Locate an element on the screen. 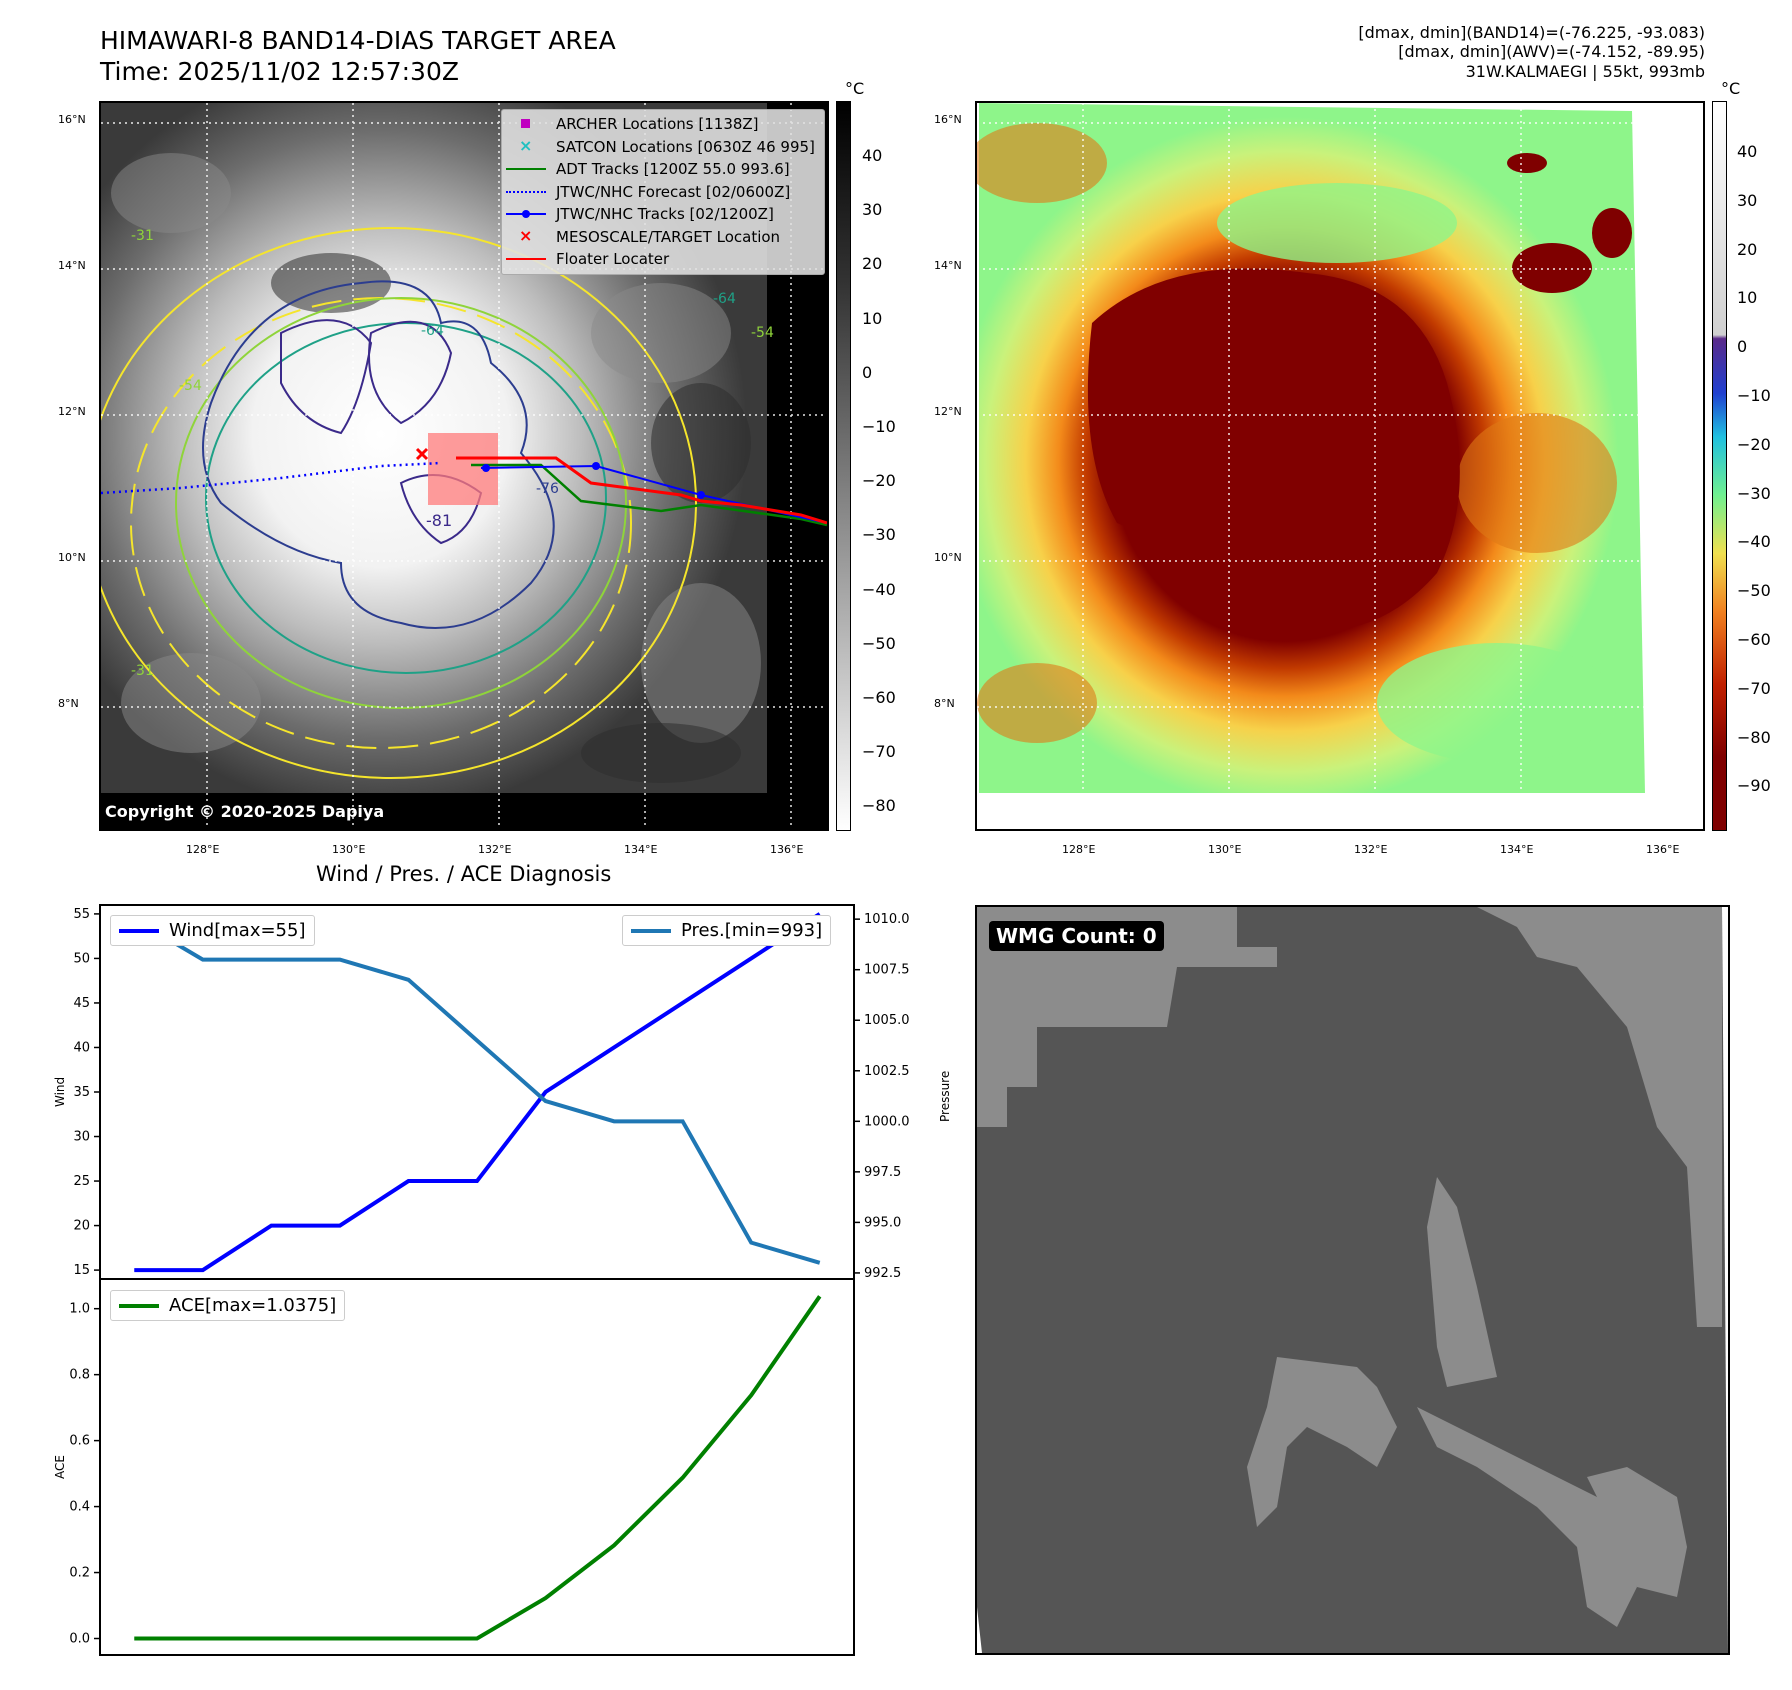 This screenshot has width=1792, height=1690. wind-series-line is located at coordinates (477, 1092).